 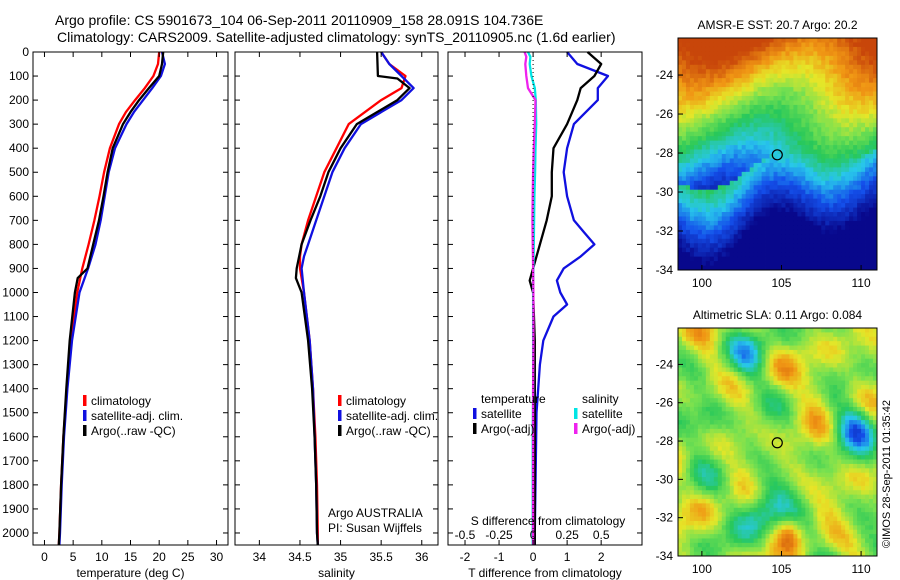 What do you see at coordinates (341, 557) in the screenshot?
I see `x-tick-label: 35` at bounding box center [341, 557].